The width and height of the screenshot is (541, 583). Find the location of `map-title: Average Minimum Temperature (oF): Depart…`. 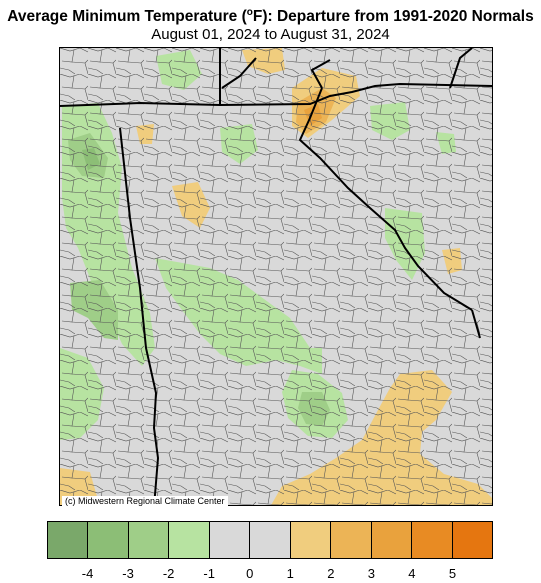

map-title: Average Minimum Temperature (oF): Depart… is located at coordinates (270, 15).